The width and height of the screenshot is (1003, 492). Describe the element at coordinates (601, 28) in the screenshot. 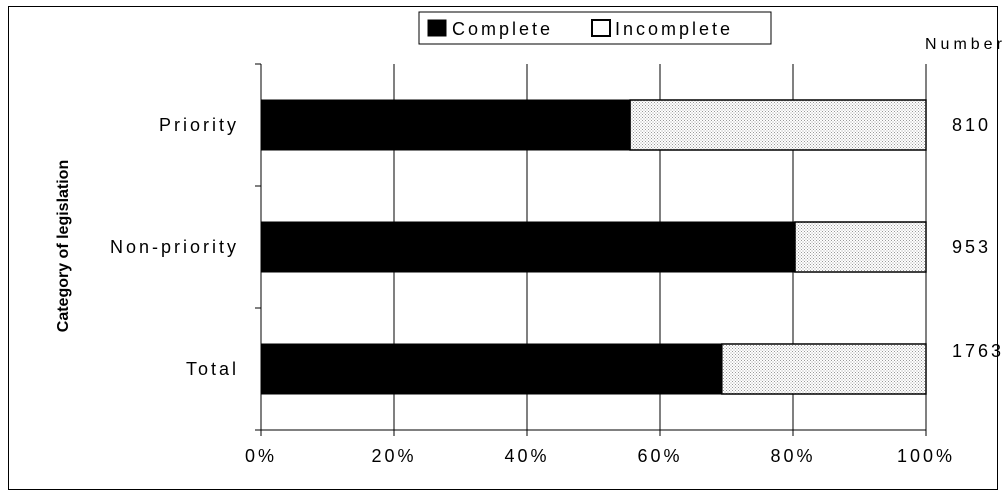

I see `legend-swatch-incomplete` at that location.